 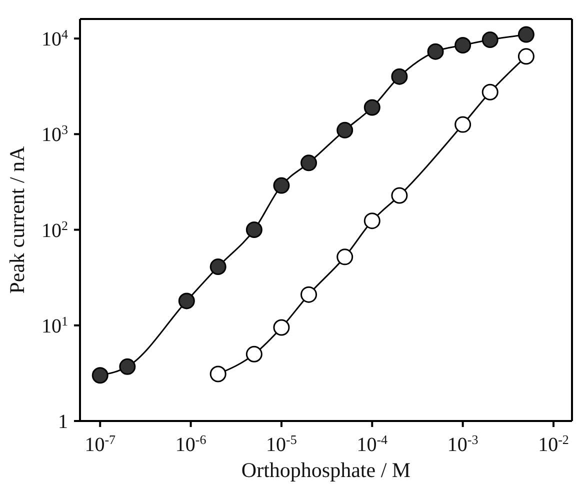 What do you see at coordinates (553, 444) in the screenshot?
I see `x-tick-label: 10$^{-2}$` at bounding box center [553, 444].